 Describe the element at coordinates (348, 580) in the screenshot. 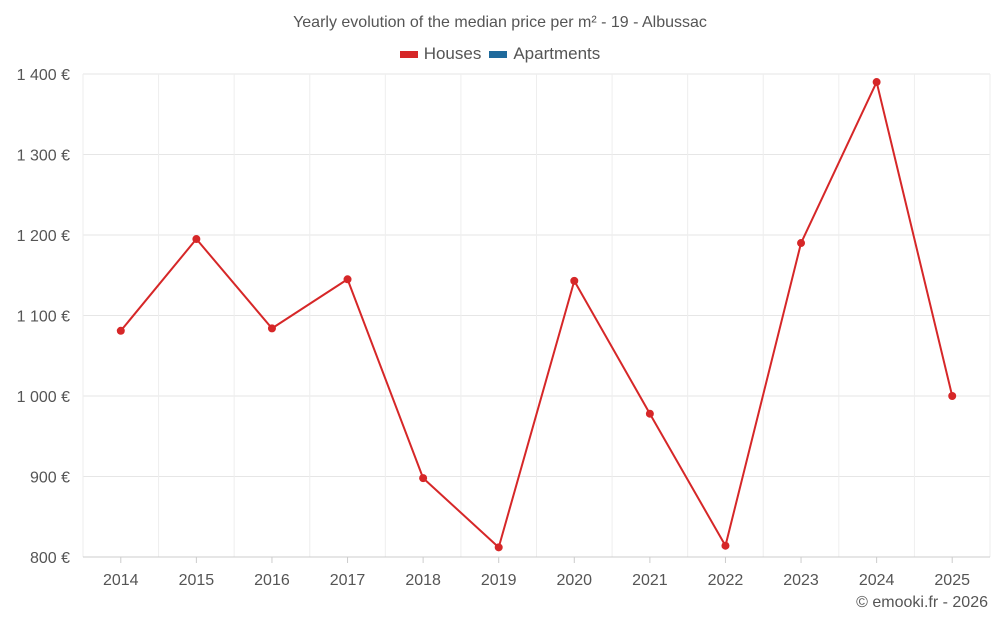

I see `x-tick-label: 2017` at that location.